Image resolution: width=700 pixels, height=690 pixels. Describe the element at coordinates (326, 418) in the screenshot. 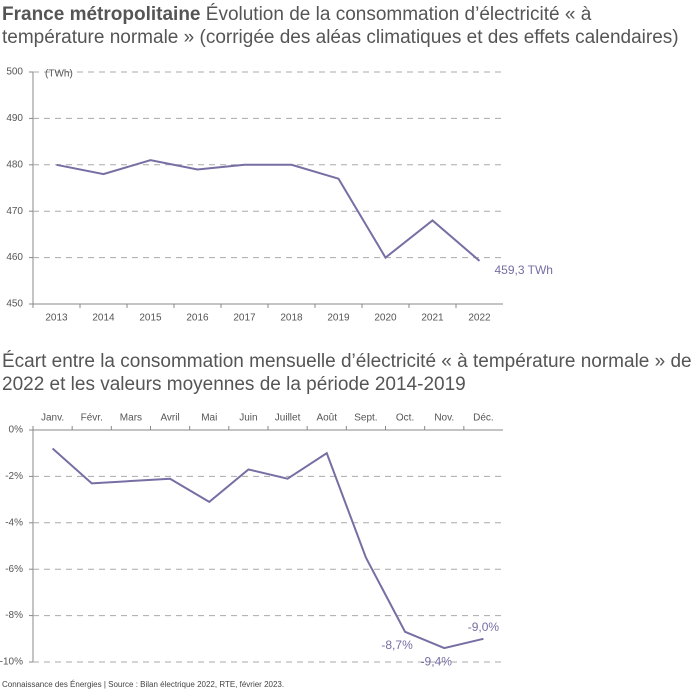

I see `x-tick-label: Août` at that location.